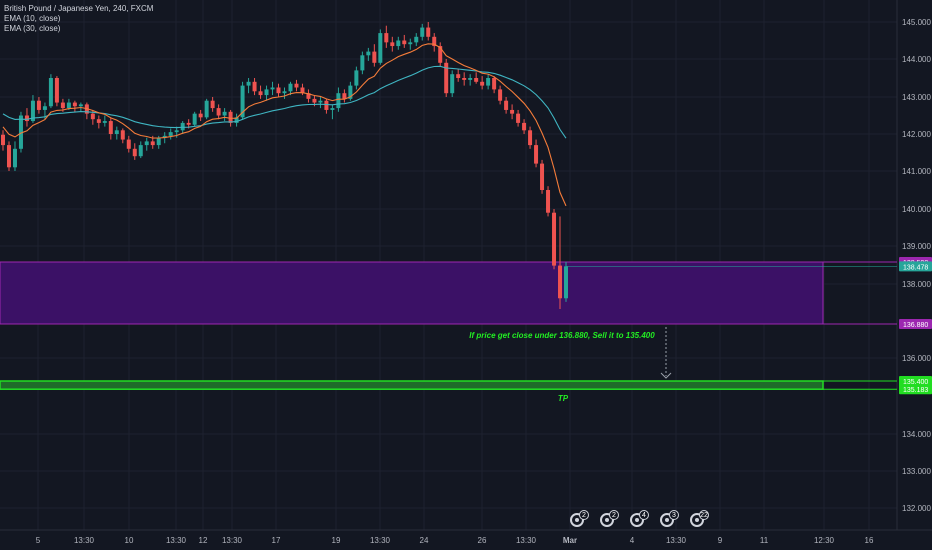 Image resolution: width=932 pixels, height=550 pixels. What do you see at coordinates (916, 209) in the screenshot?
I see `y-tick-label: 140.000` at bounding box center [916, 209].